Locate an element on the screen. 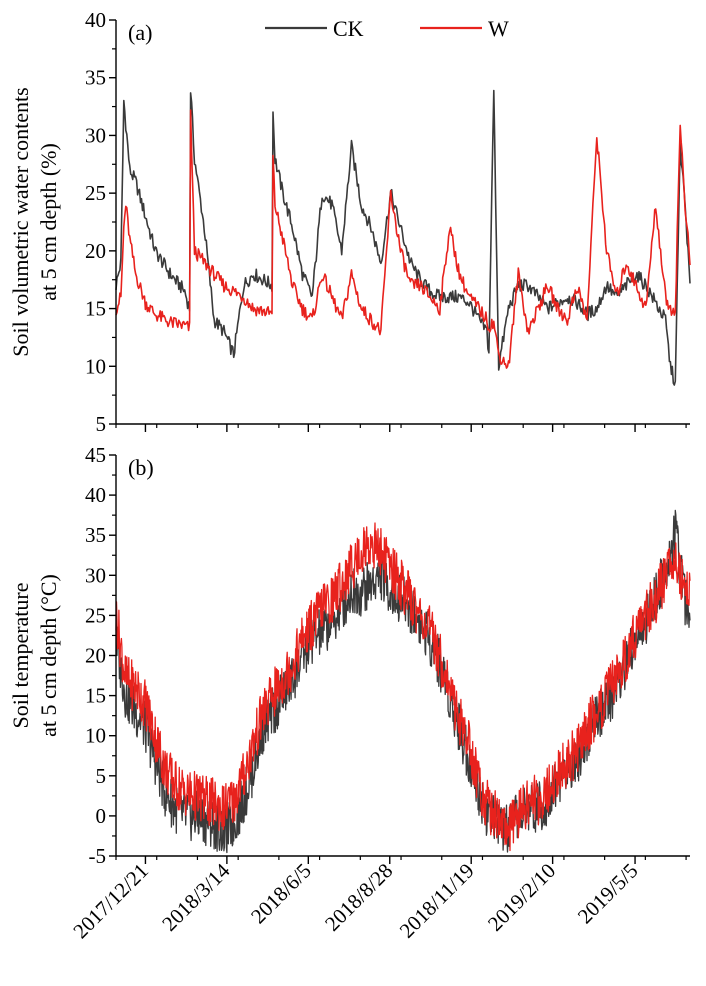 Image resolution: width=706 pixels, height=986 pixels. y-axis-title-line-panel-b: at 5 cm depth (°C) is located at coordinates (48, 655).